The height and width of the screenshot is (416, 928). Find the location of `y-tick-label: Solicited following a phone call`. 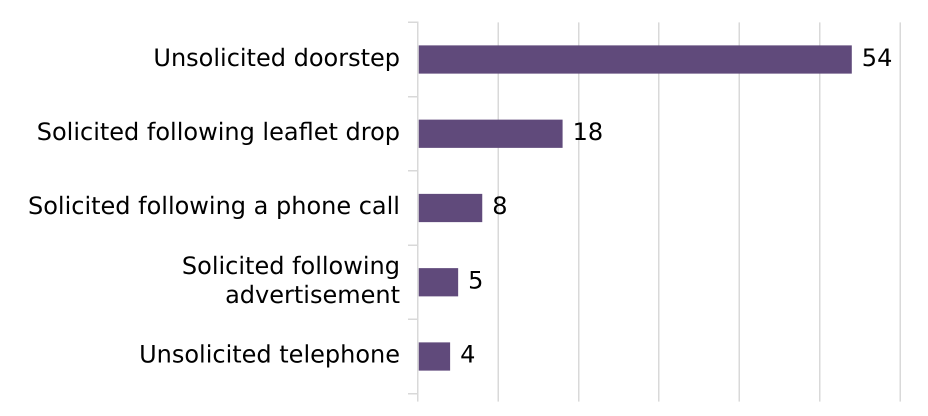

y-tick-label: Solicited following a phone call is located at coordinates (214, 206).